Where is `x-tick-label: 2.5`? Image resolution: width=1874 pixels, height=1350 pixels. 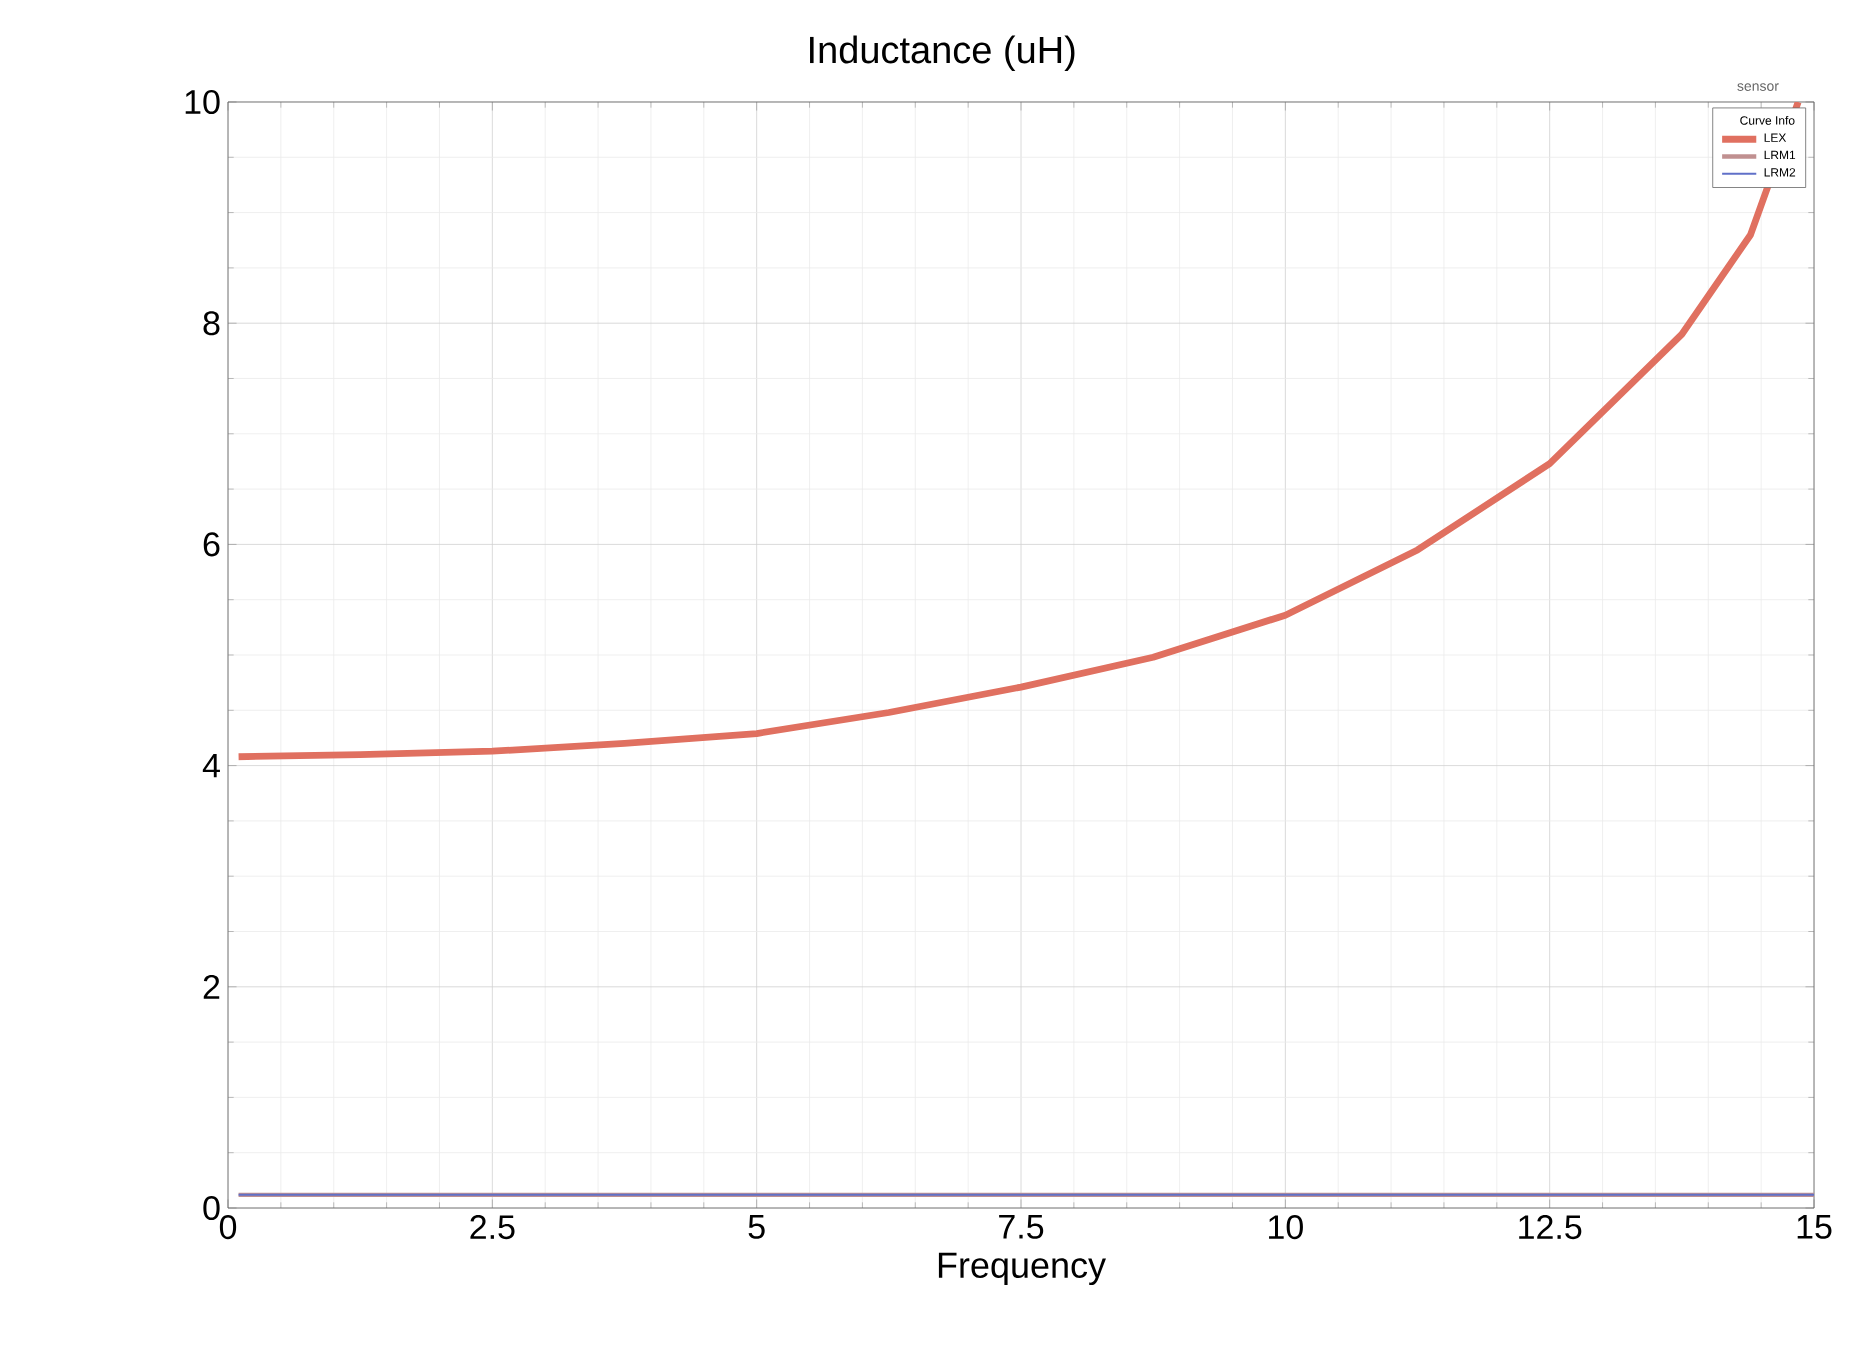 x-tick-label: 2.5 is located at coordinates (492, 1227).